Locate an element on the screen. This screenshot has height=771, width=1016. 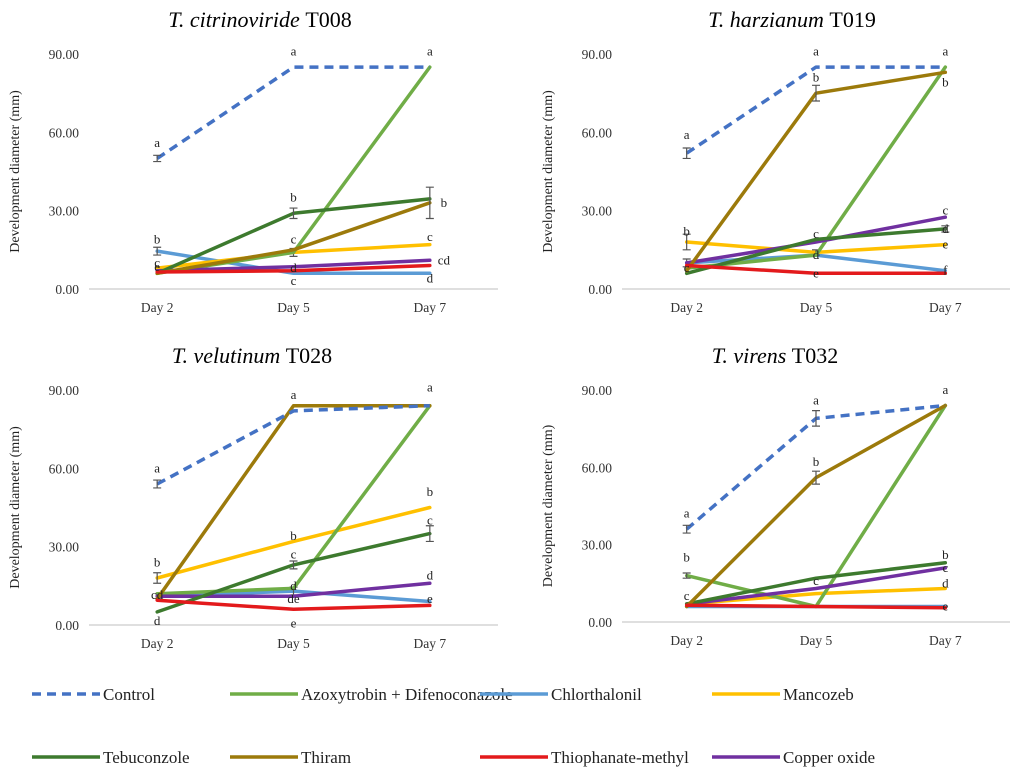
chart-title-strain: T008 is located at coordinates (326, 19).